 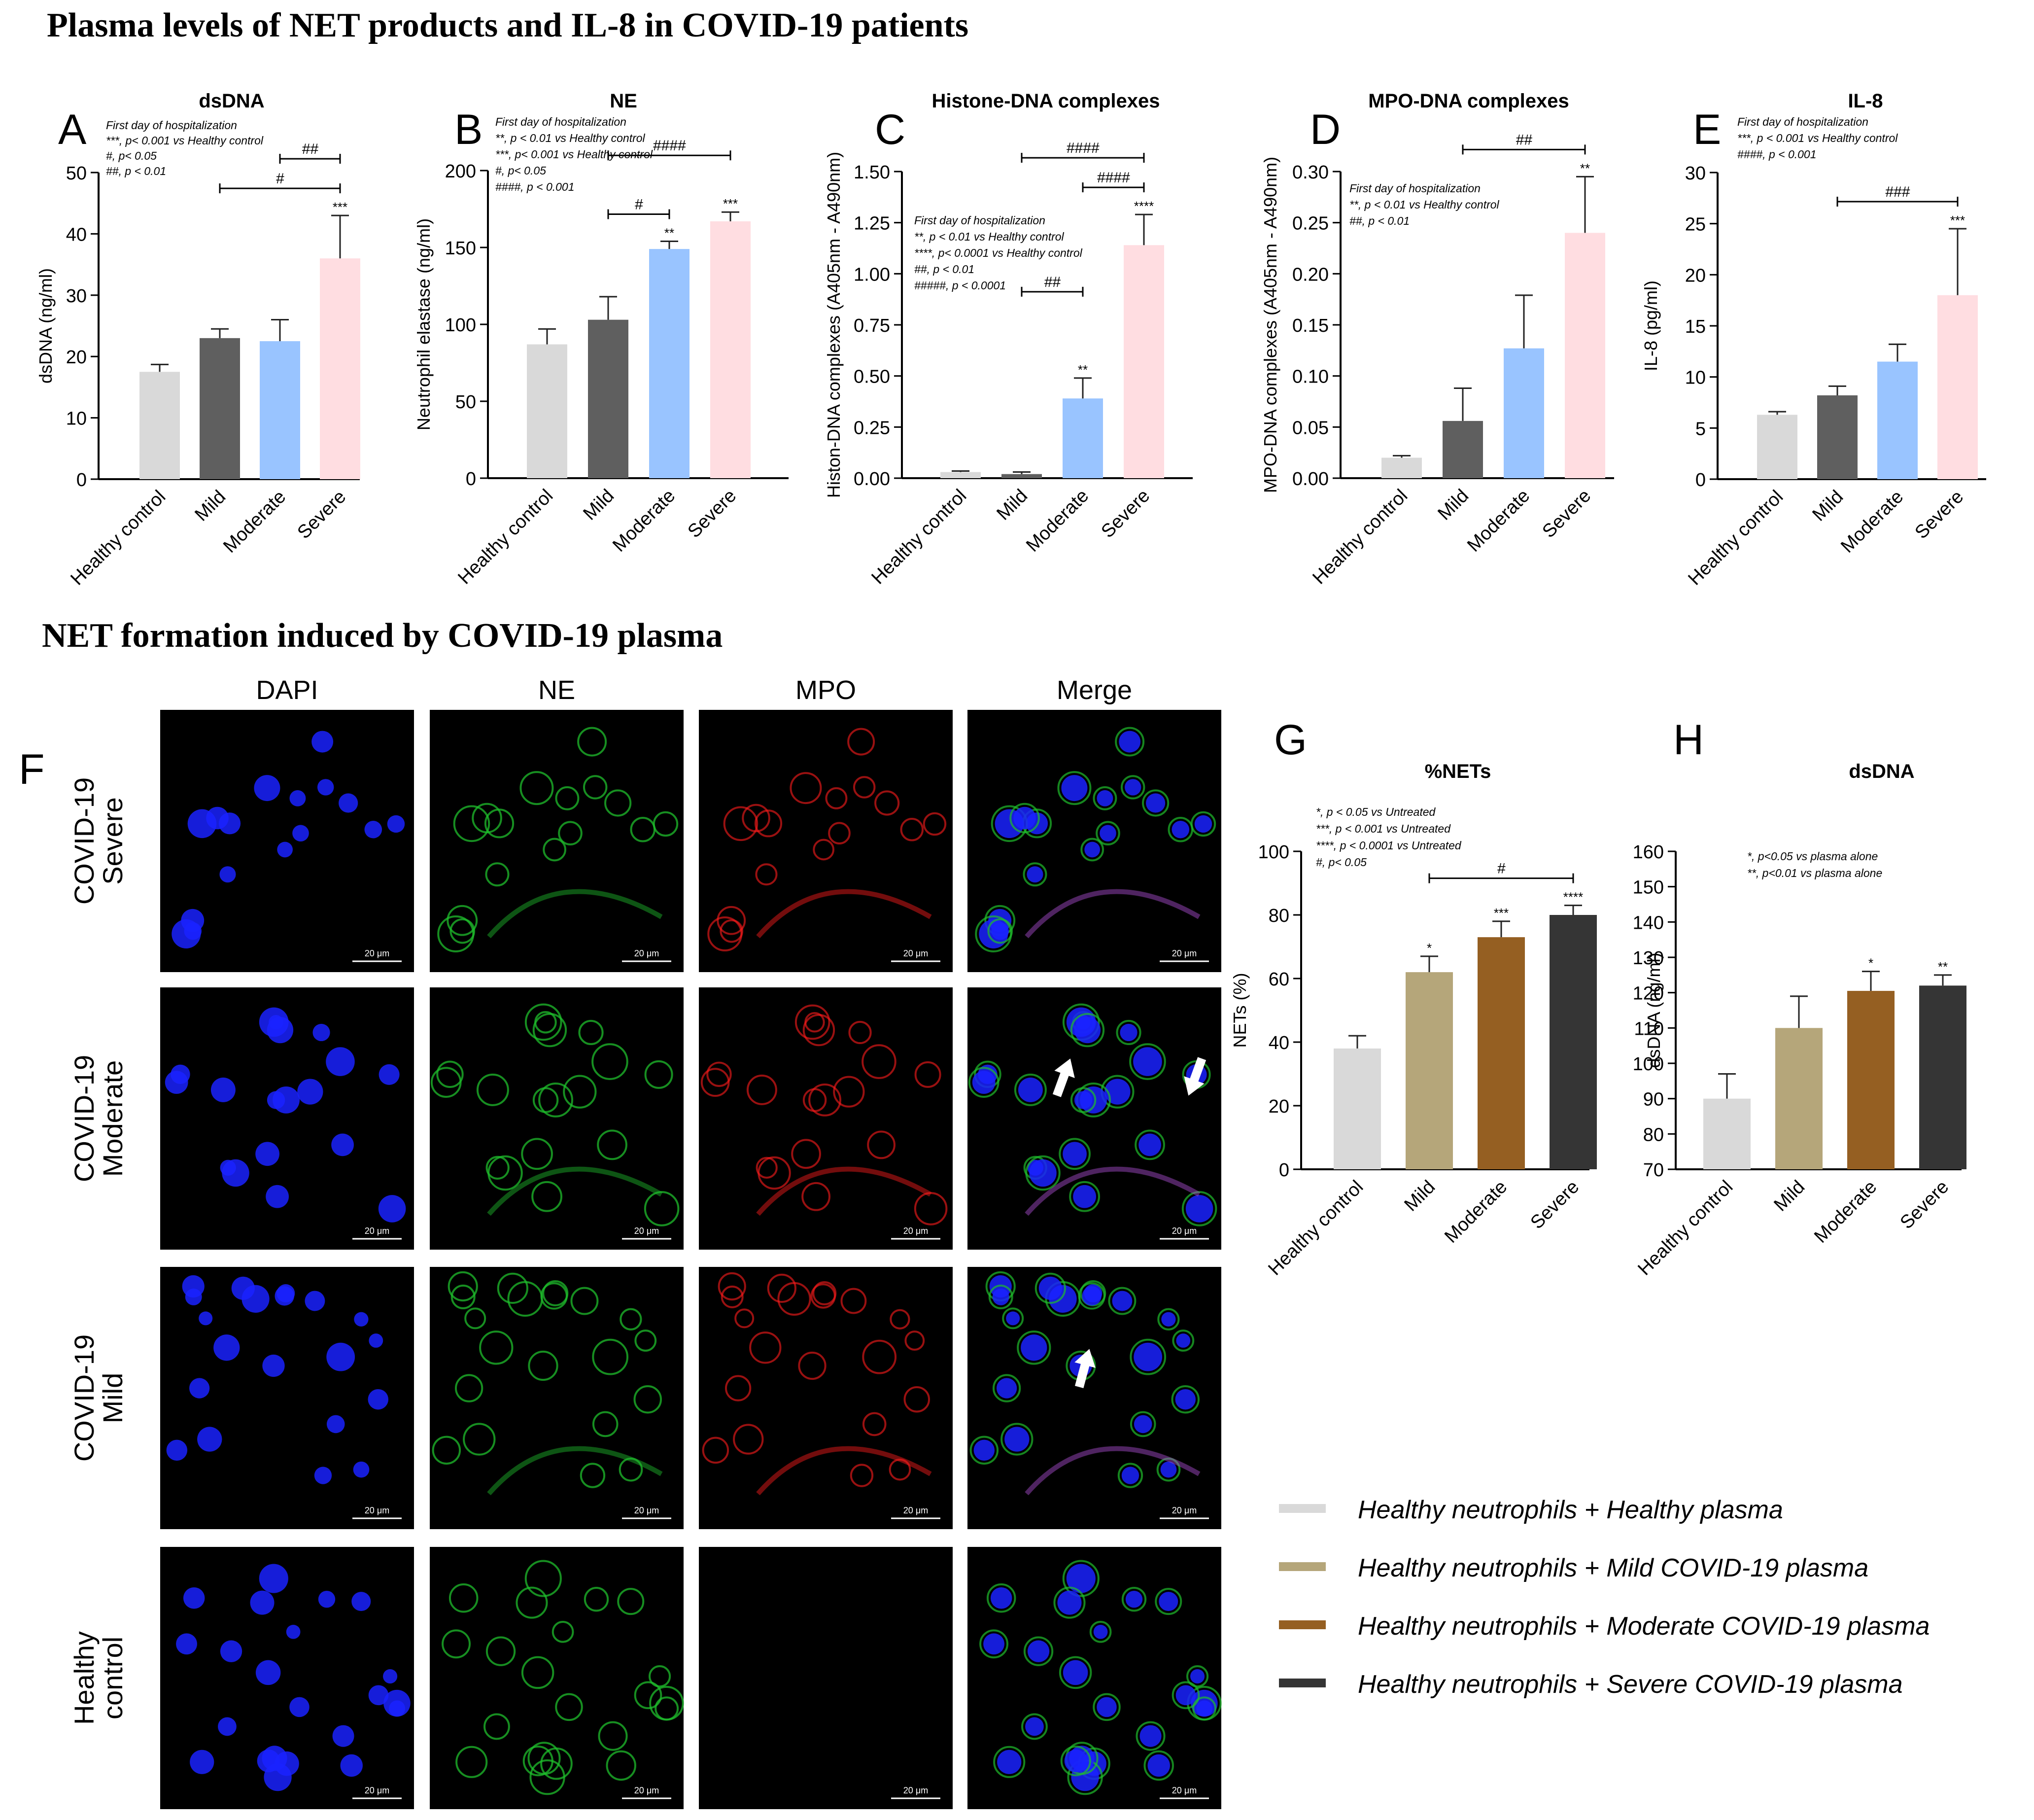 What do you see at coordinates (1279, 979) in the screenshot?
I see `y-tick-label: 60` at bounding box center [1279, 979].